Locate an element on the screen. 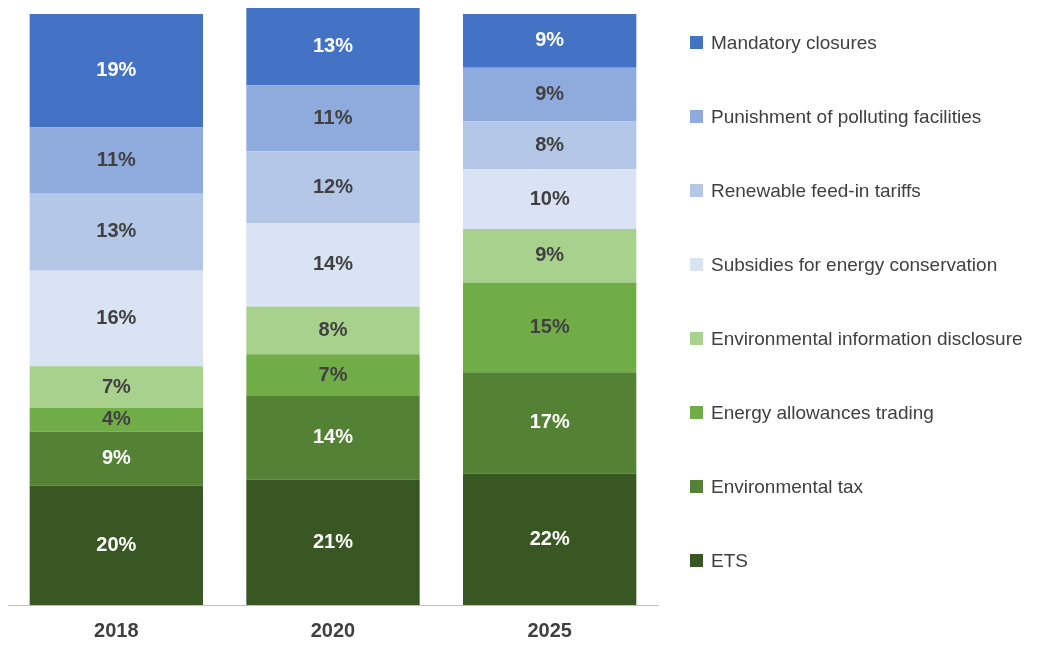  data-label: 4% is located at coordinates (116, 418).